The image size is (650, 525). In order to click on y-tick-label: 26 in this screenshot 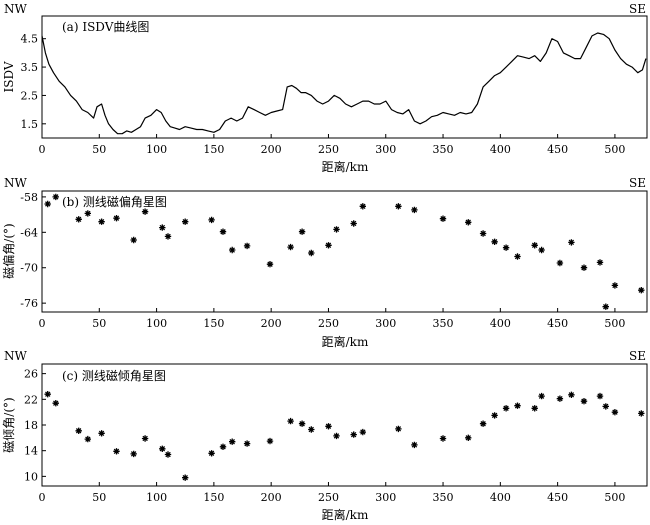, I will do `click(31, 374)`.